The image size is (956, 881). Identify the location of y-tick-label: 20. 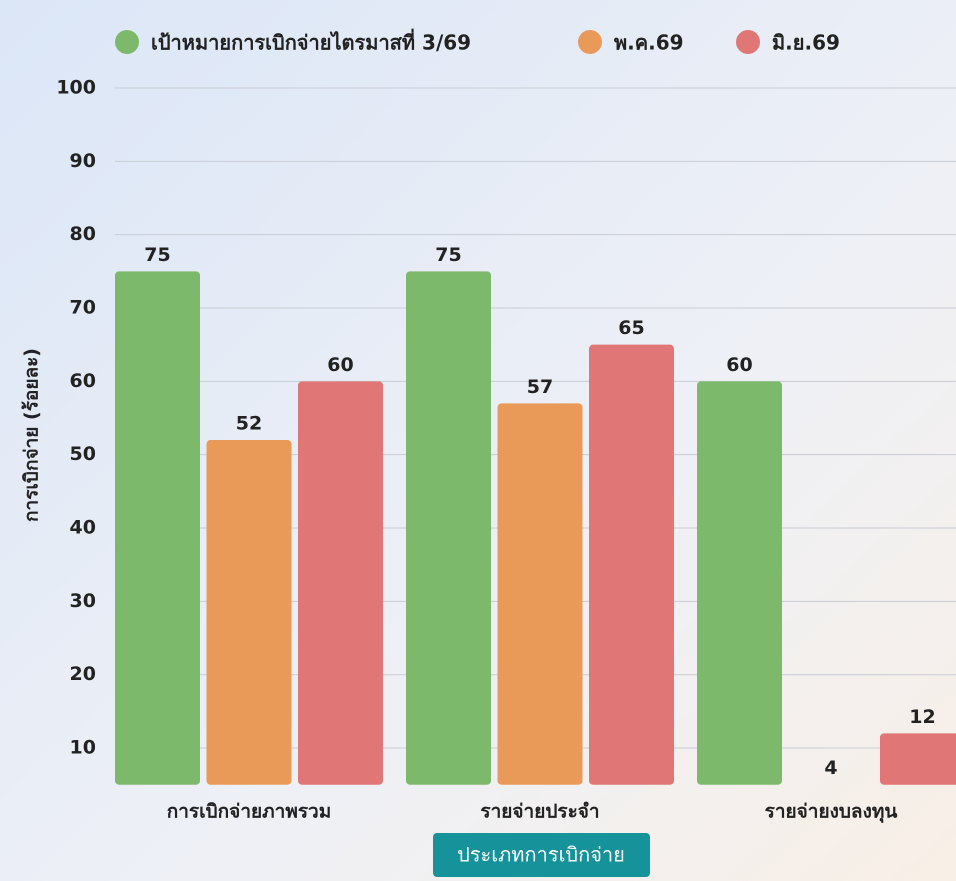
(83, 674).